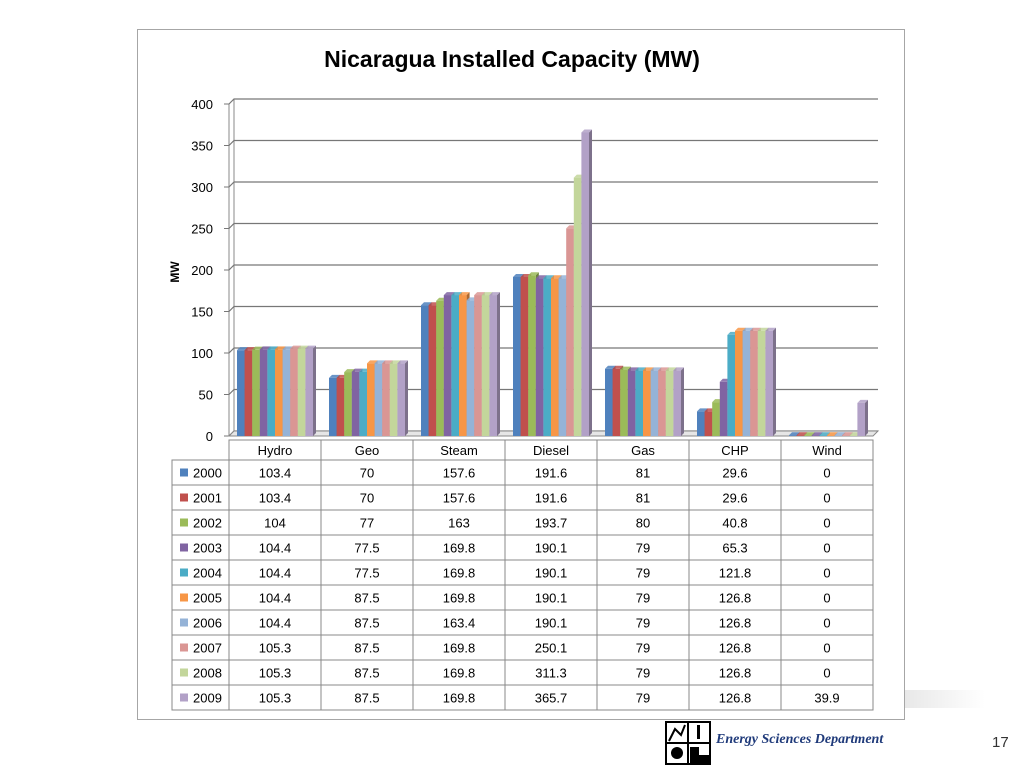 The height and width of the screenshot is (768, 1024). Describe the element at coordinates (275, 523) in the screenshot. I see `data-label: 104` at that location.